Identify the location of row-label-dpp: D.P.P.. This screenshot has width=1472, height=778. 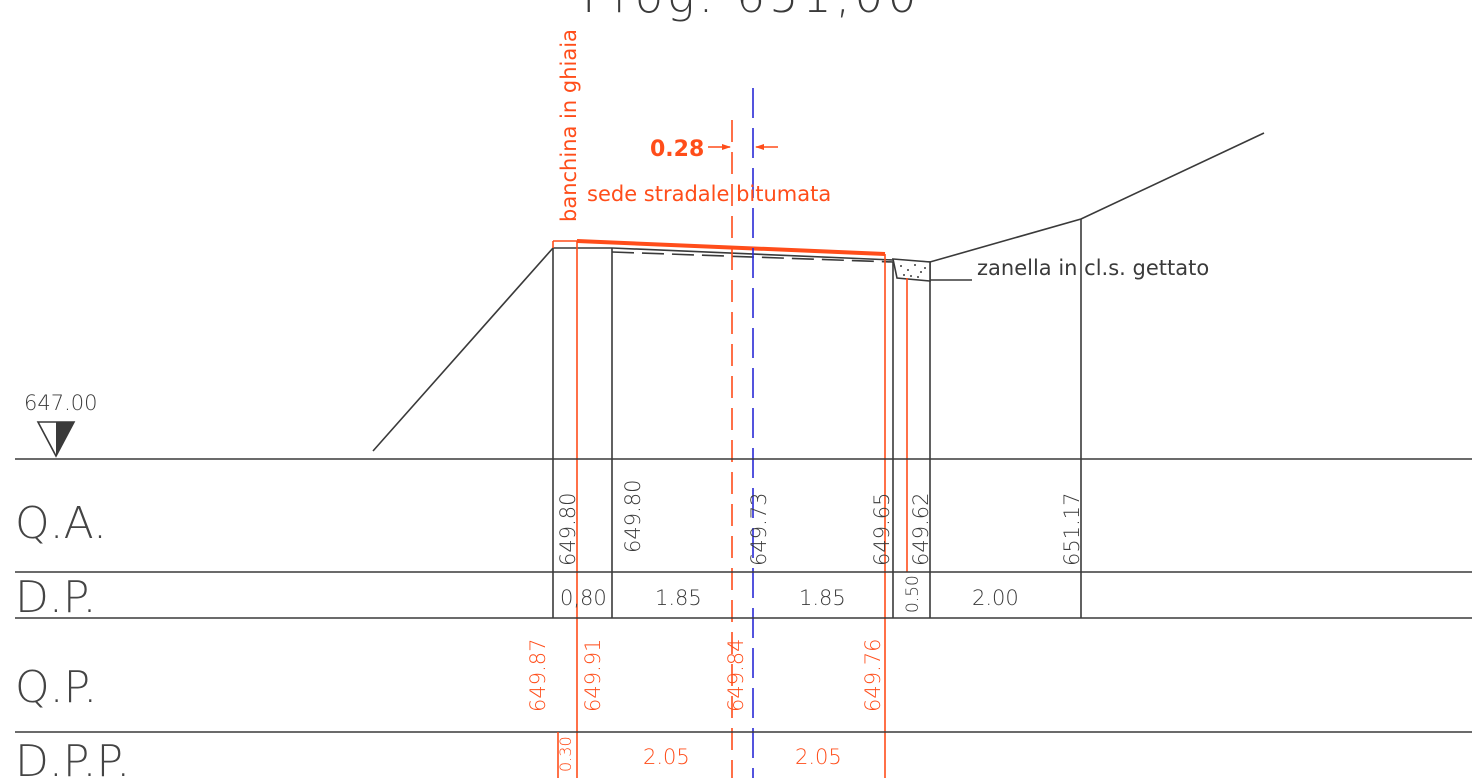
(72, 757).